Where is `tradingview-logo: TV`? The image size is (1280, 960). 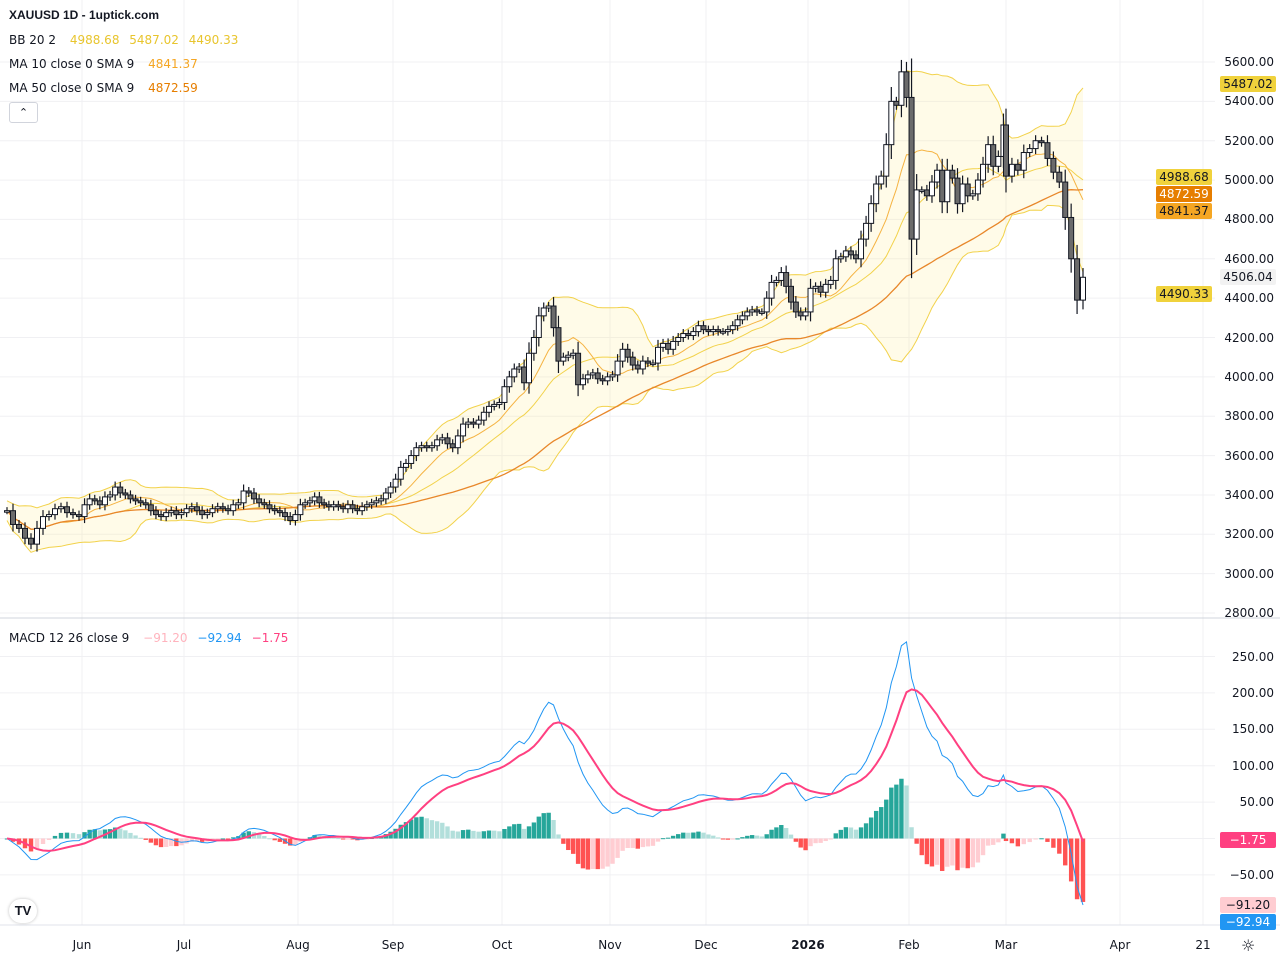
tradingview-logo: TV is located at coordinates (23, 911).